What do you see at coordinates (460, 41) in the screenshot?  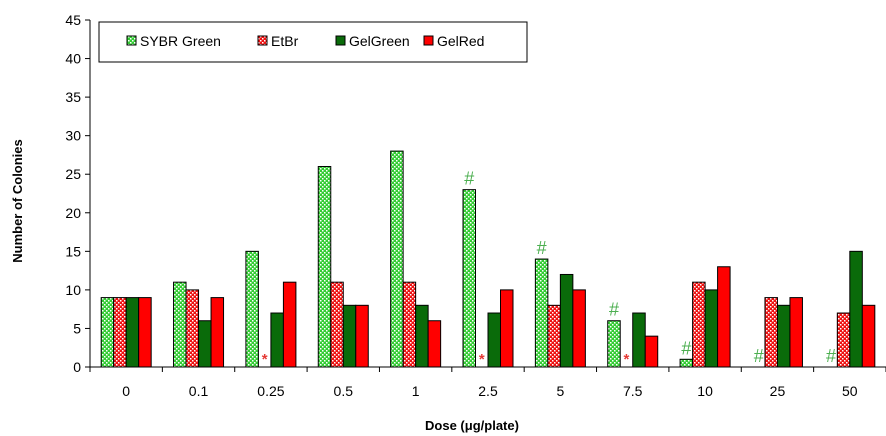 I see `legend-label: GelRed` at bounding box center [460, 41].